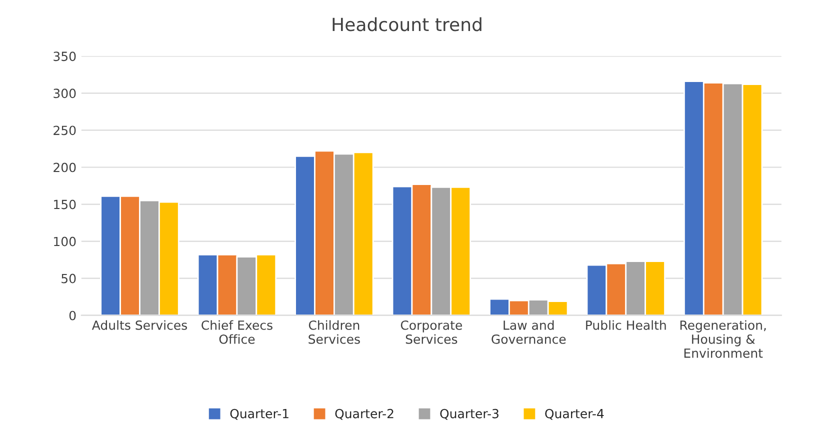 Image resolution: width=814 pixels, height=432 pixels. What do you see at coordinates (140, 325) in the screenshot?
I see `x-tick-label: Adults Services` at bounding box center [140, 325].